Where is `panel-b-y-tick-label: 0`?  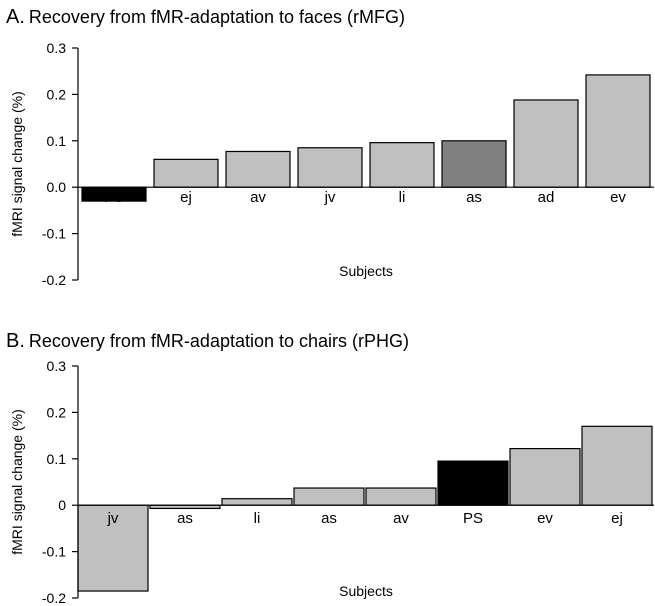
panel-b-y-tick-label: 0 is located at coordinates (62, 505).